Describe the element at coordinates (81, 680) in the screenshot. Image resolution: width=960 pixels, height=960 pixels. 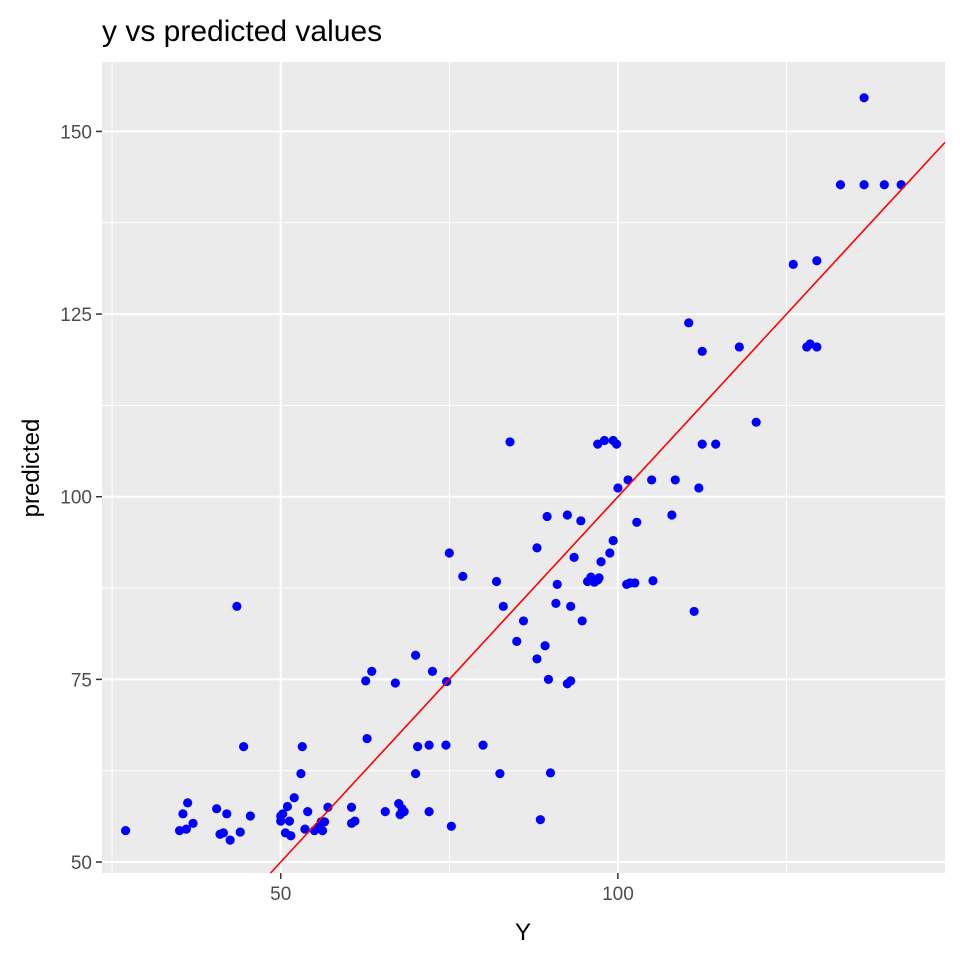
I see `y-tick-label: 75` at that location.